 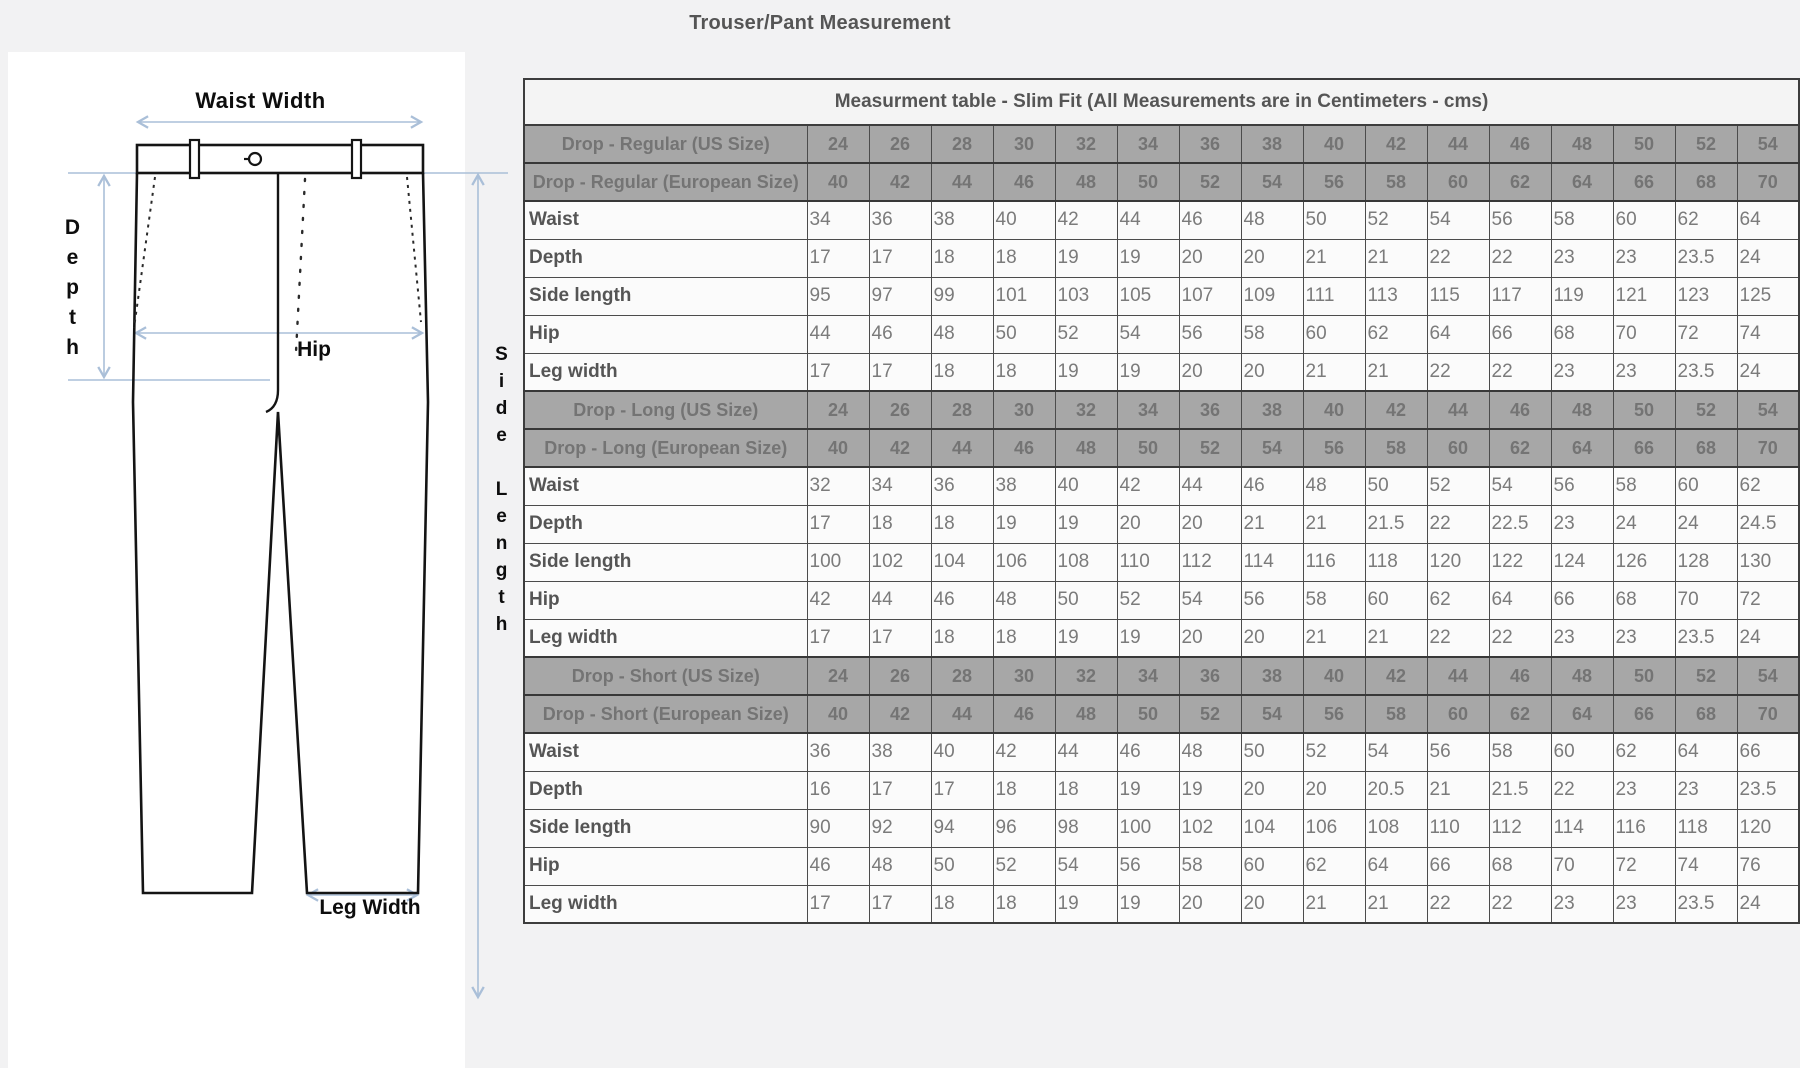 What do you see at coordinates (1024, 410) in the screenshot?
I see `size-cell: 30` at bounding box center [1024, 410].